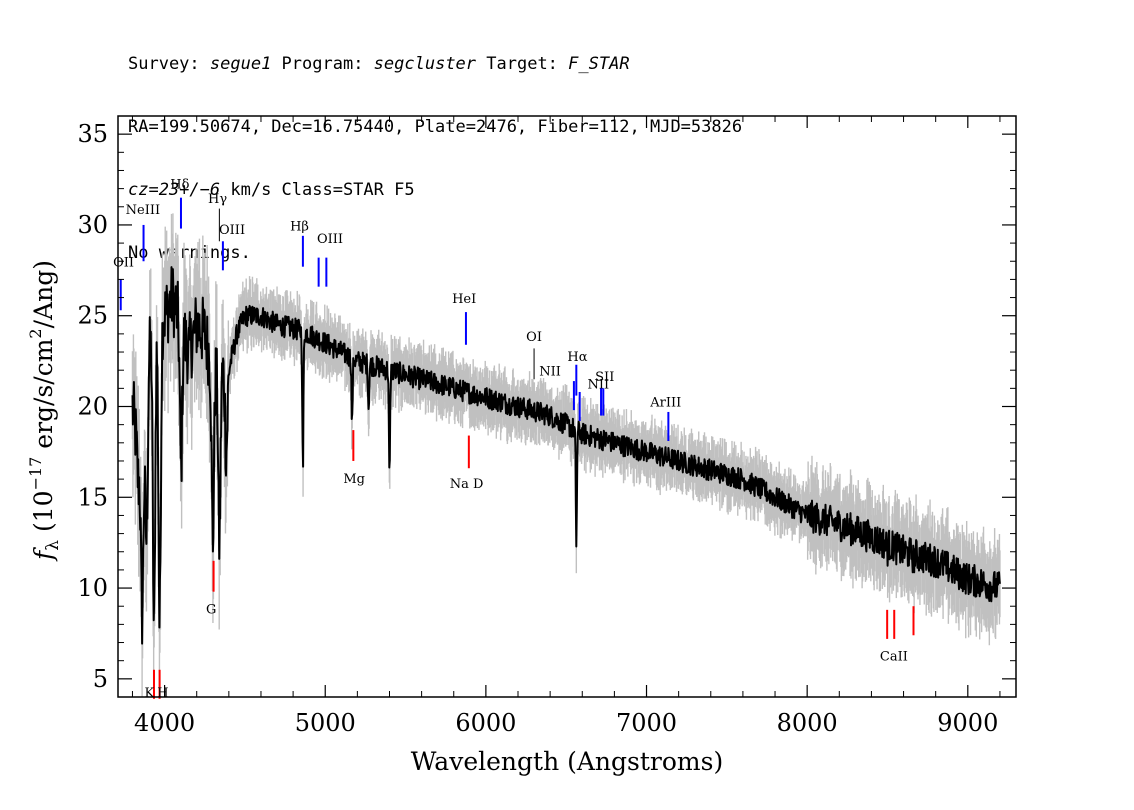  I want to click on line-label: OII, so click(123, 263).